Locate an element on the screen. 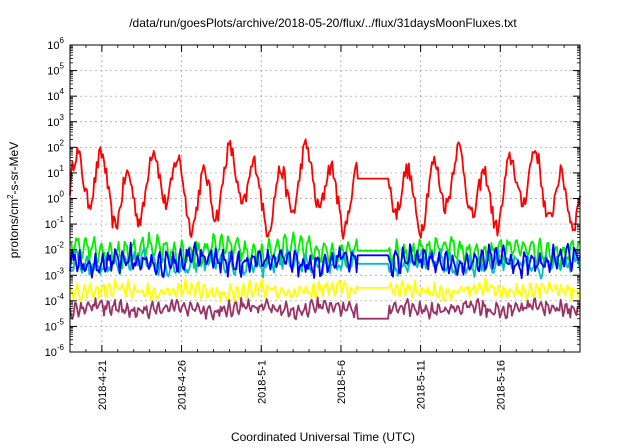 The width and height of the screenshot is (640, 448). y-tick-label: 10⁴ is located at coordinates (55, 95).